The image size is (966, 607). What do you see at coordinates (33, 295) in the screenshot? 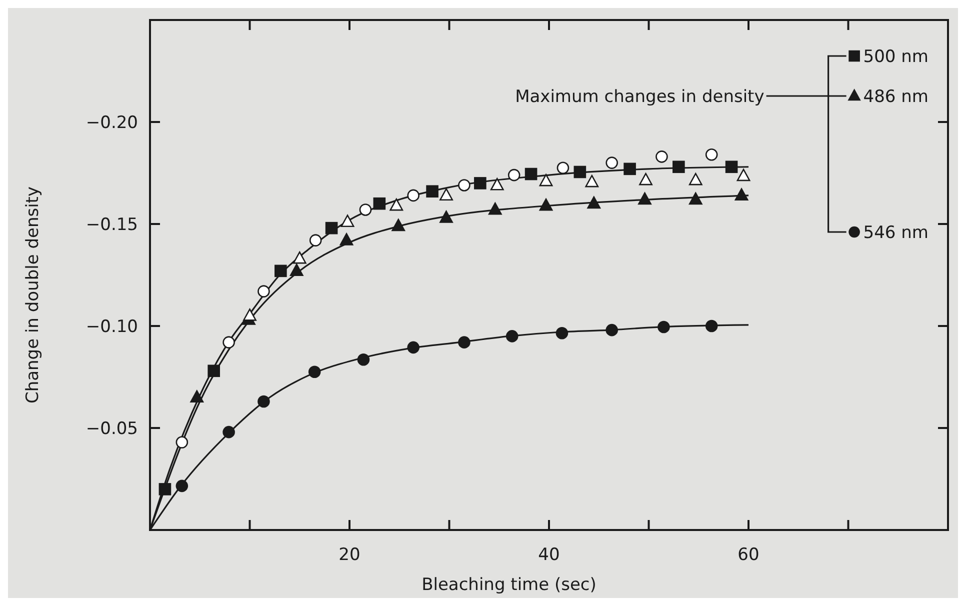
I see `y-axis-title: Change in double density` at bounding box center [33, 295].